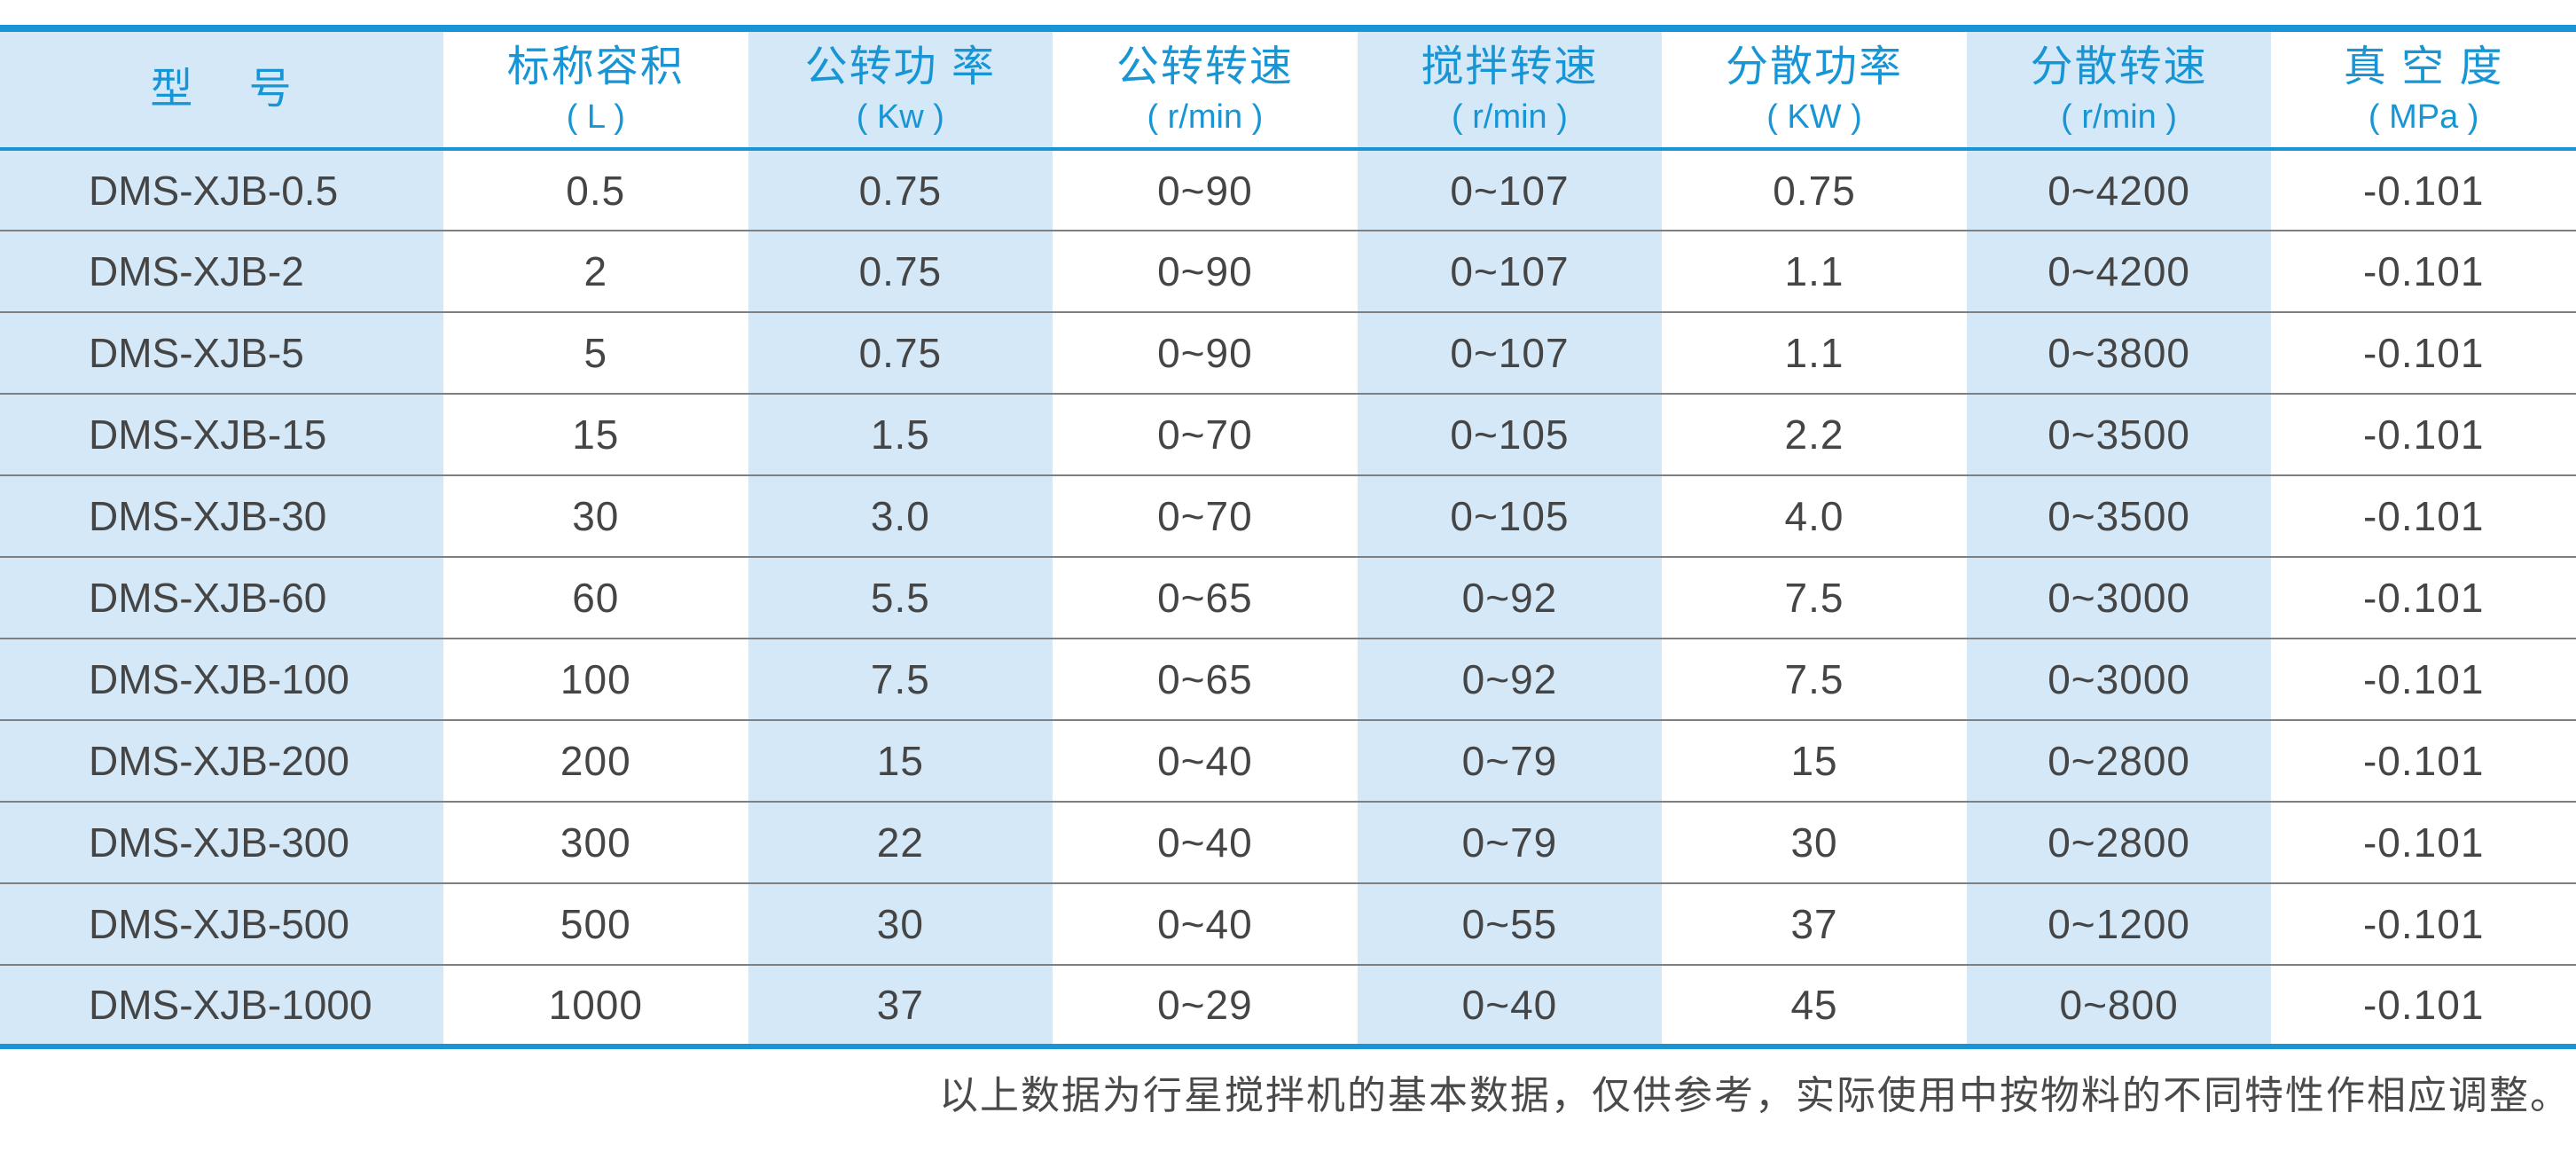  Describe the element at coordinates (1288, 1006) in the screenshot. I see `table-row: DMS-XJB-1000 1000 37 0~29 0~40 45 0~800 -0.101` at that location.